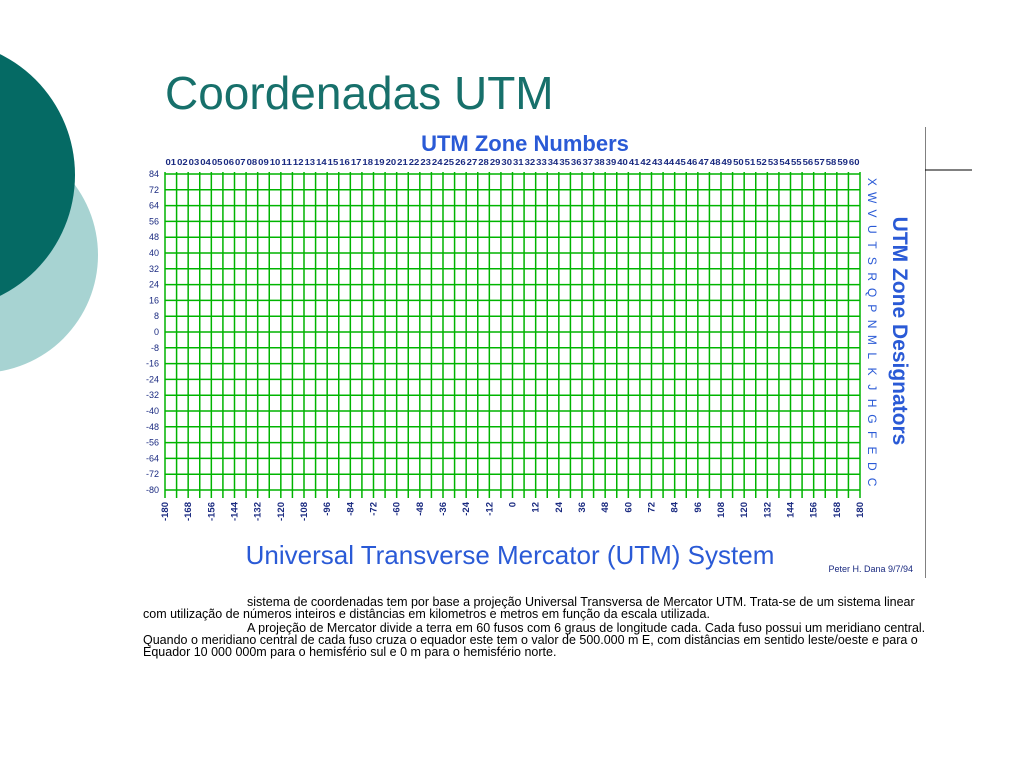  What do you see at coordinates (304, 511) in the screenshot?
I see `longitude-label: -108` at bounding box center [304, 511].